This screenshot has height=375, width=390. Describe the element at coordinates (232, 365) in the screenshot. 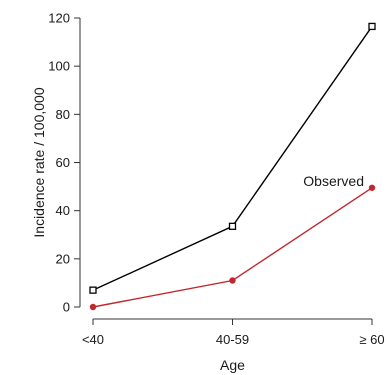

I see `x-axis-label: Age` at that location.